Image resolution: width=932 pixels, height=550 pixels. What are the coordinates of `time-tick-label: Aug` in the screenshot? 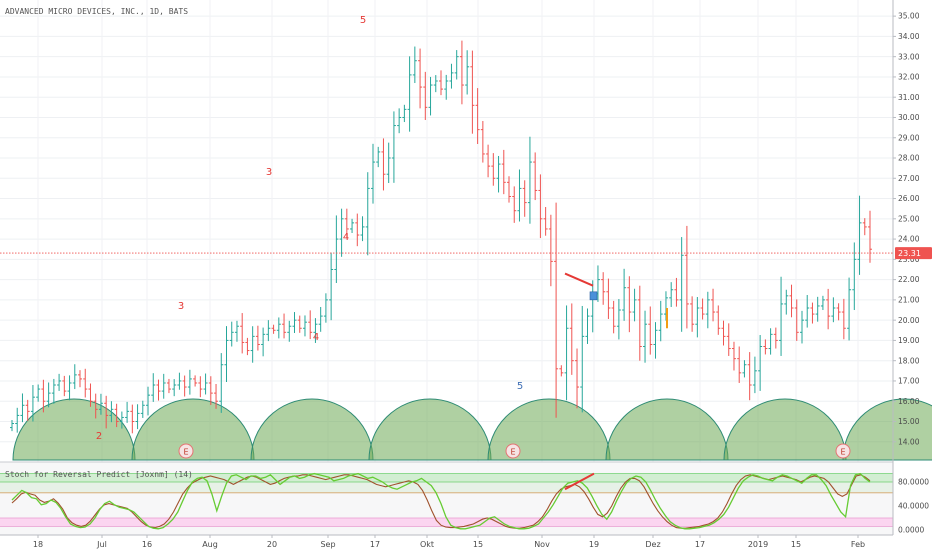 It's located at (210, 544).